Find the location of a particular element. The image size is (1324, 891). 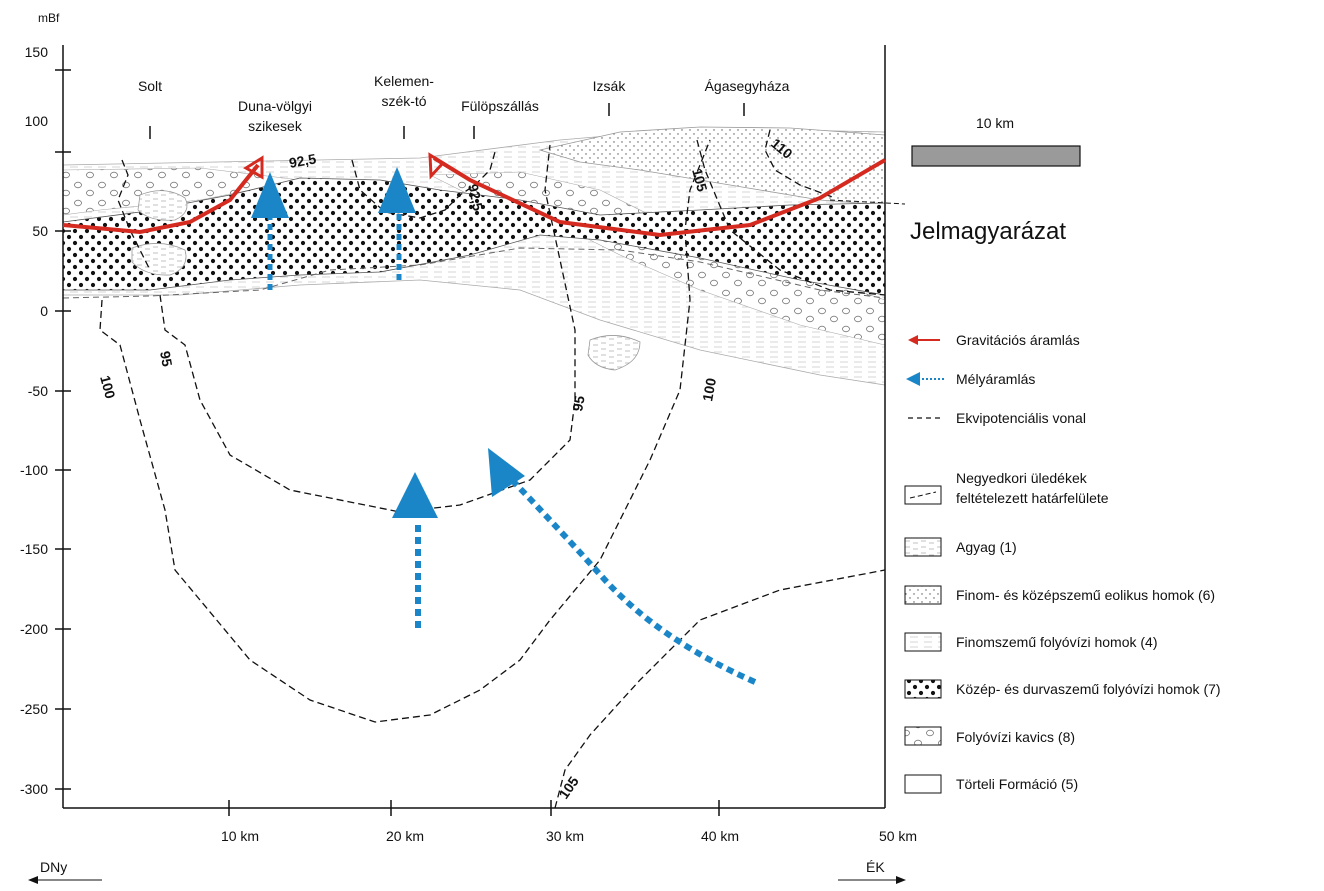

legend-item-quaternary: Negyedkori üledékek is located at coordinates (1022, 478).